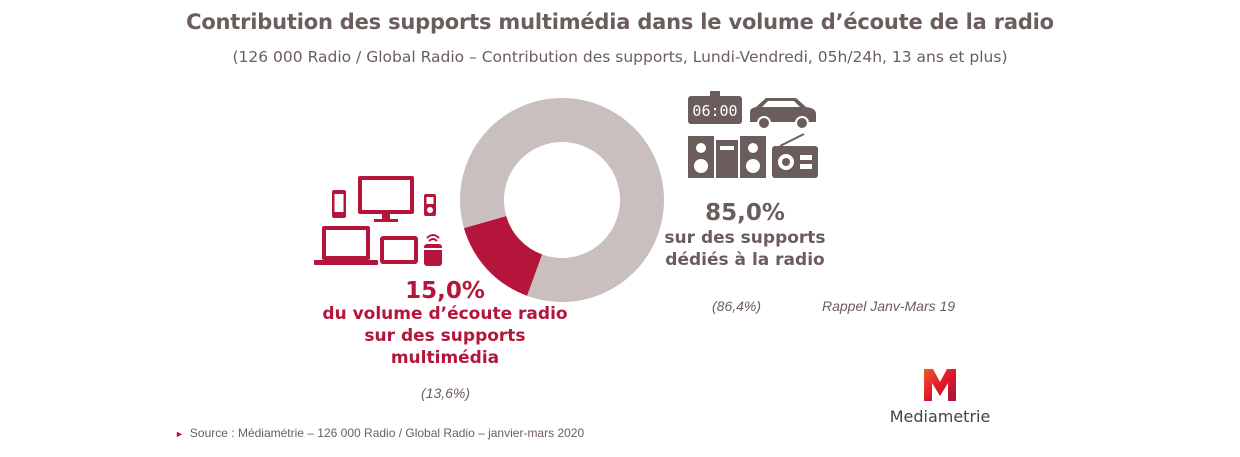 The width and height of the screenshot is (1240, 457). What do you see at coordinates (714, 111) in the screenshot?
I see `clock-display: 06:00` at bounding box center [714, 111].